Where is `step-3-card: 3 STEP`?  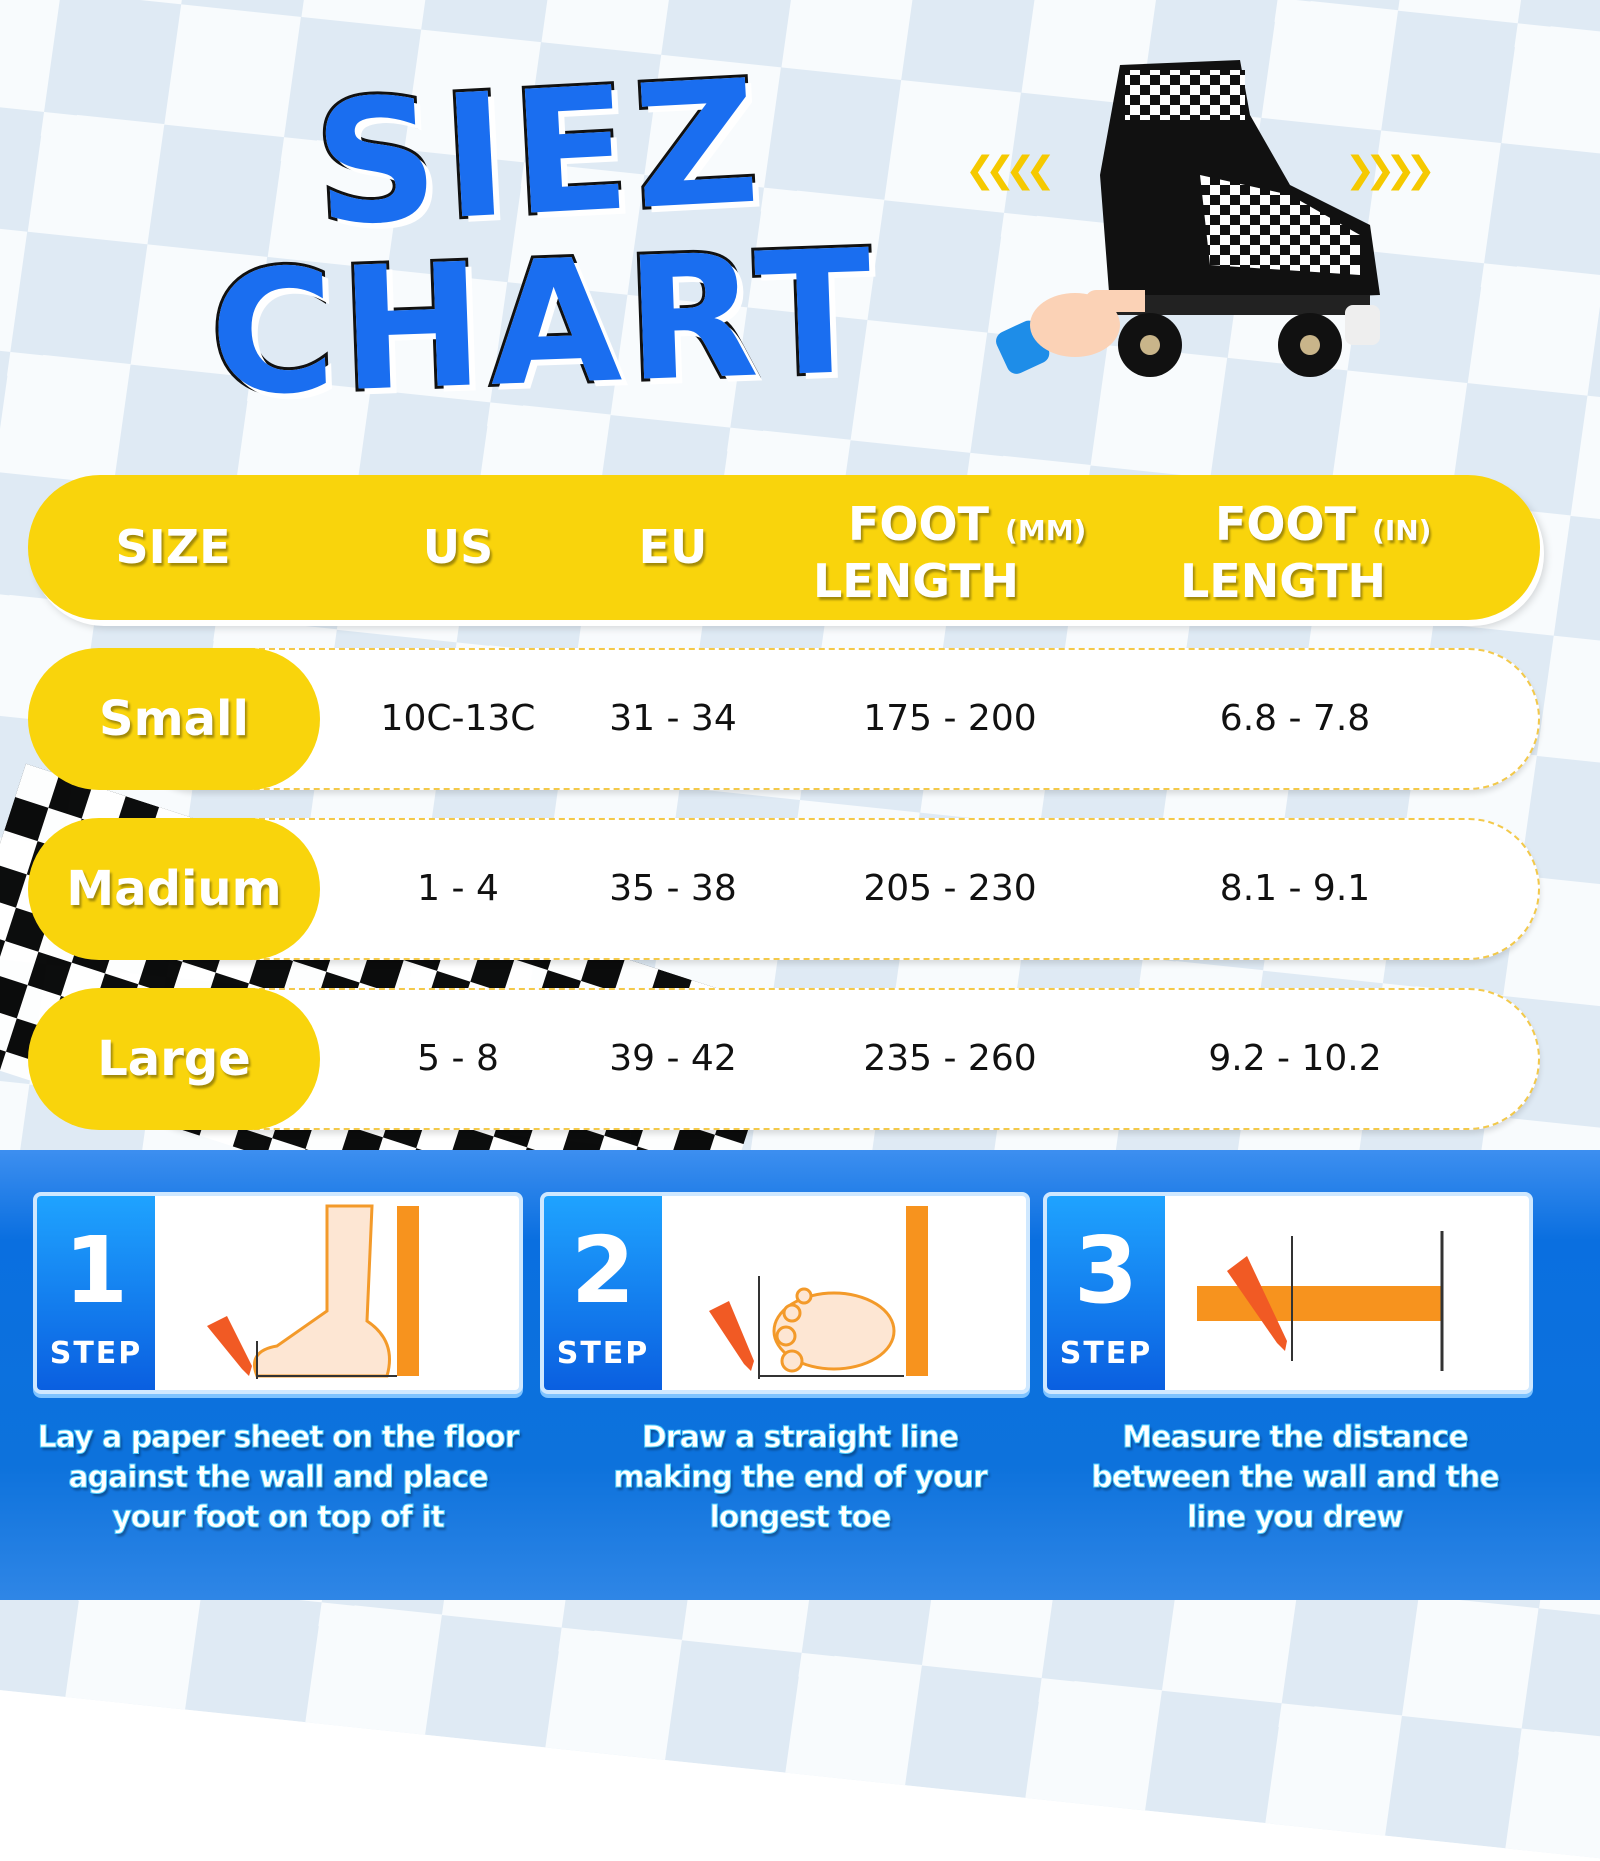 step-3-card: 3 STEP is located at coordinates (1288, 1293).